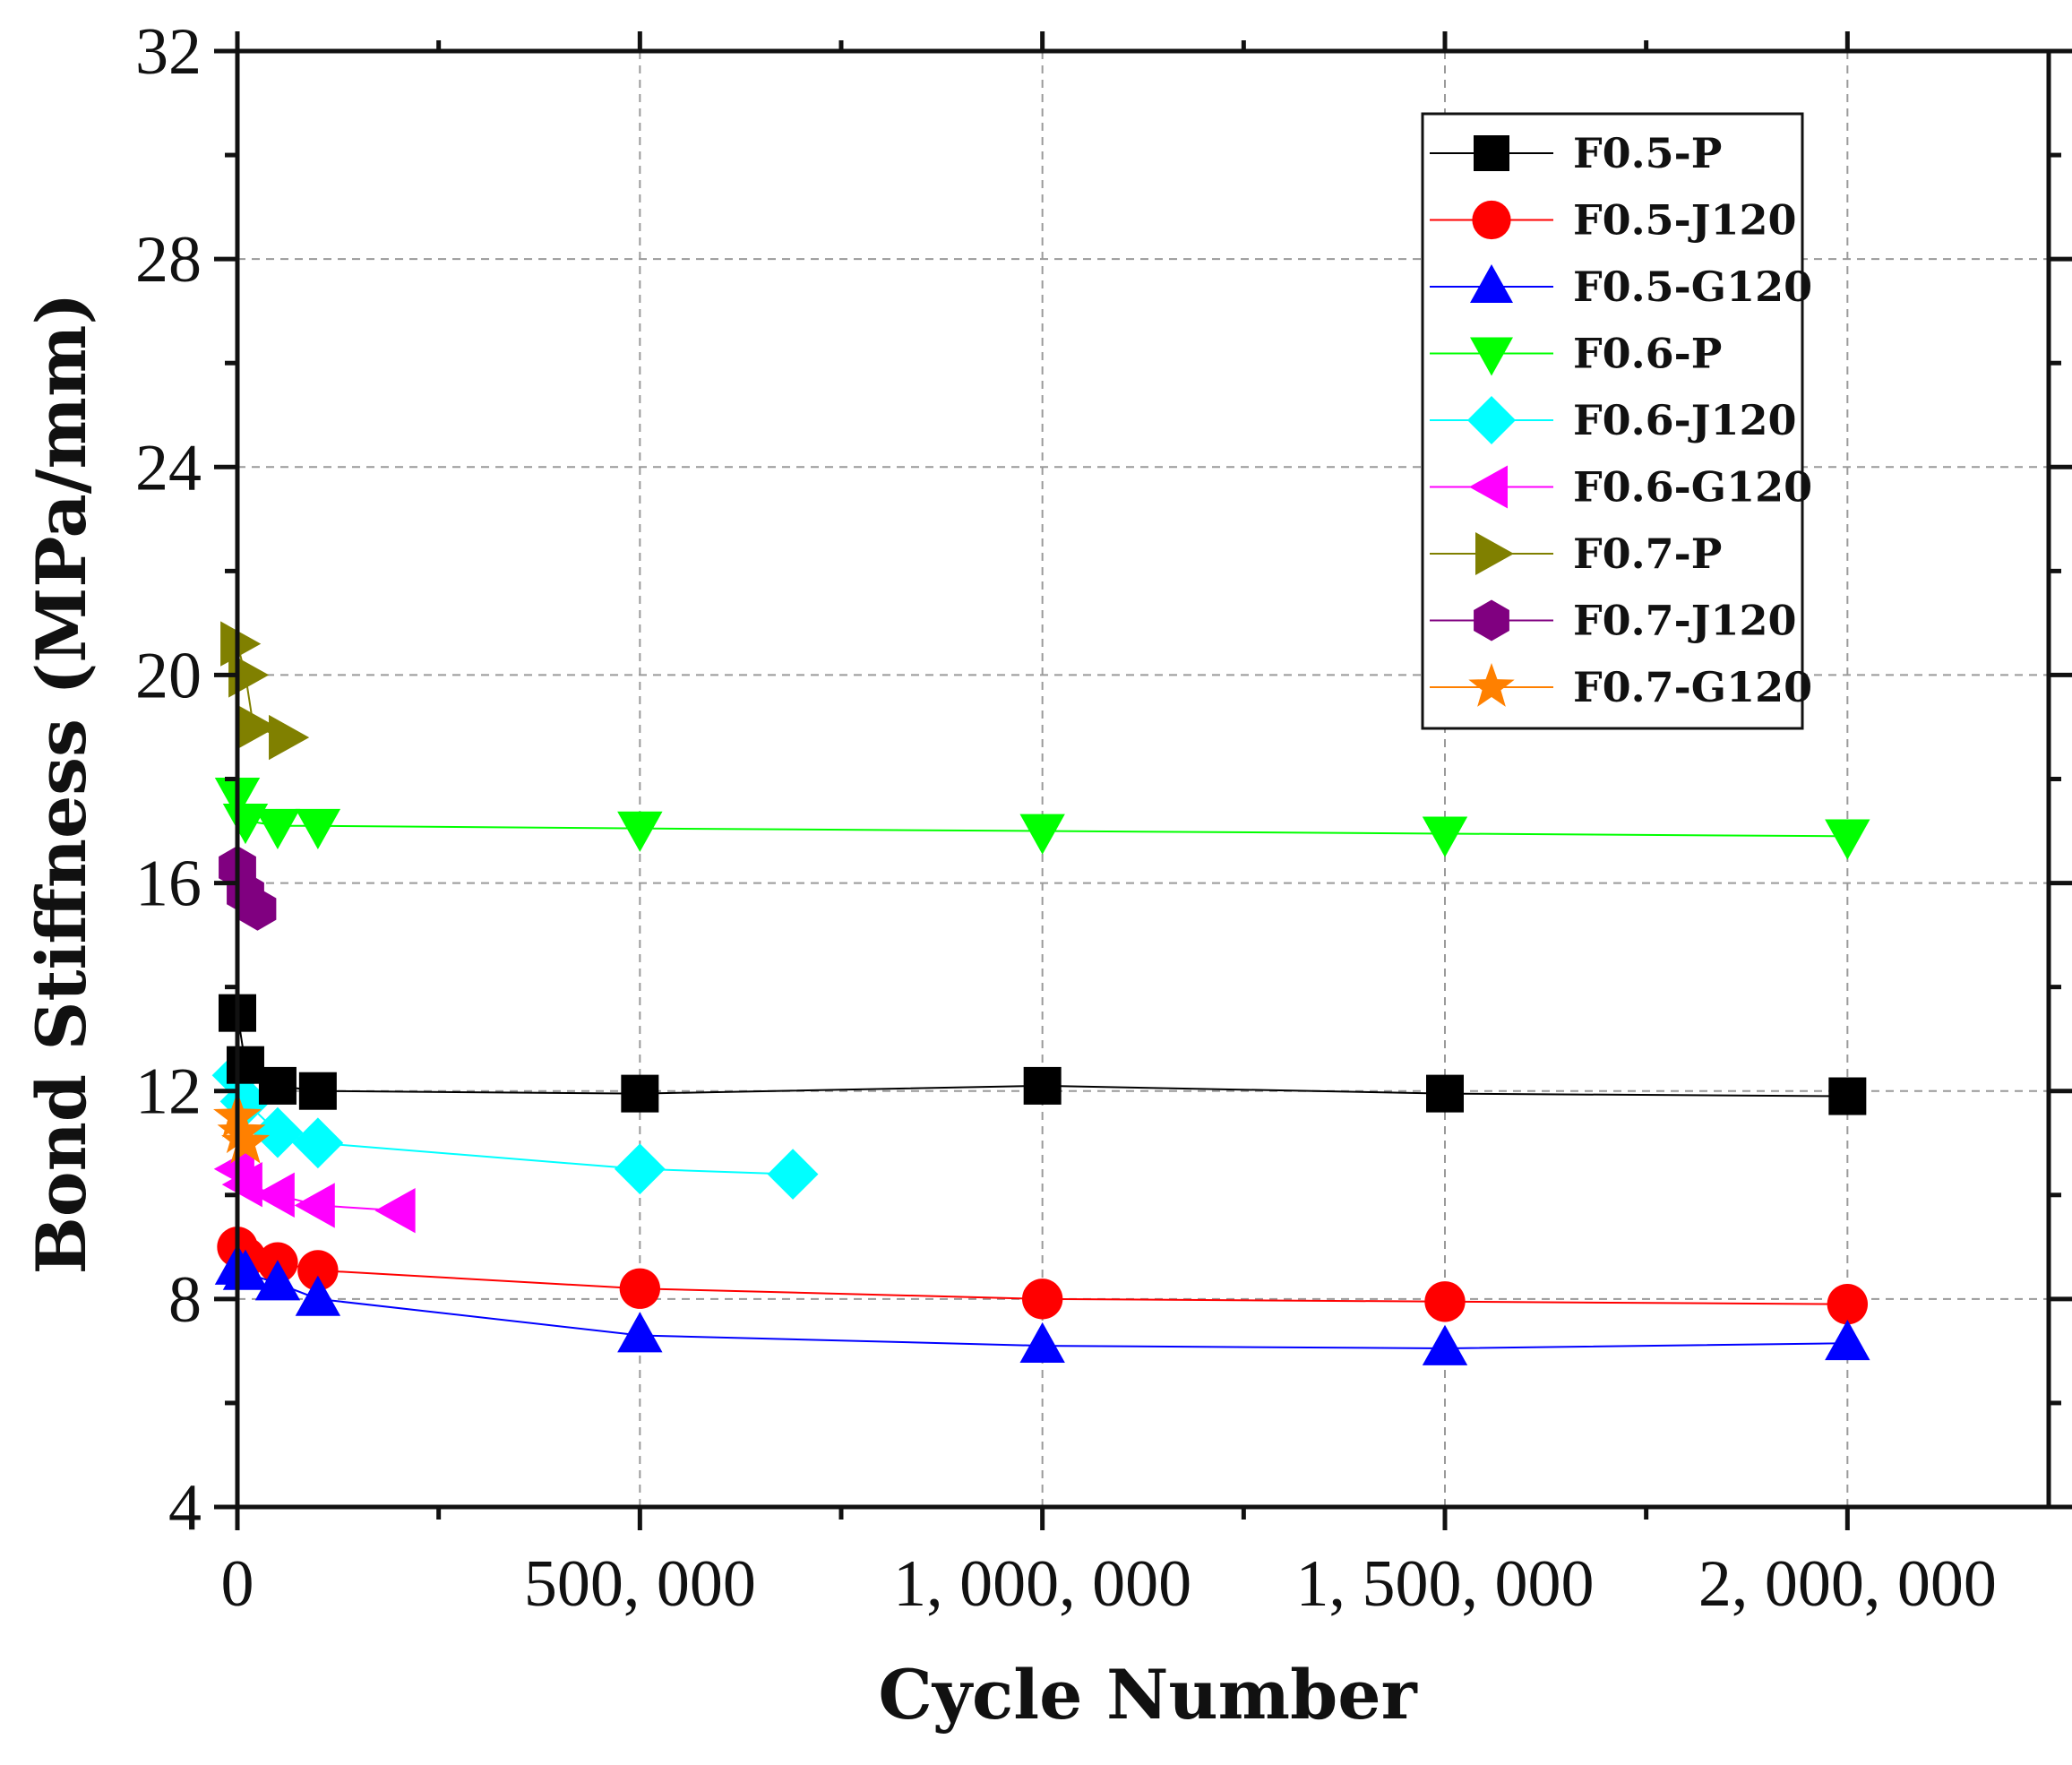 Image resolution: width=2072 pixels, height=1765 pixels. What do you see at coordinates (169, 467) in the screenshot?
I see `y-tick-label: 24` at bounding box center [169, 467].